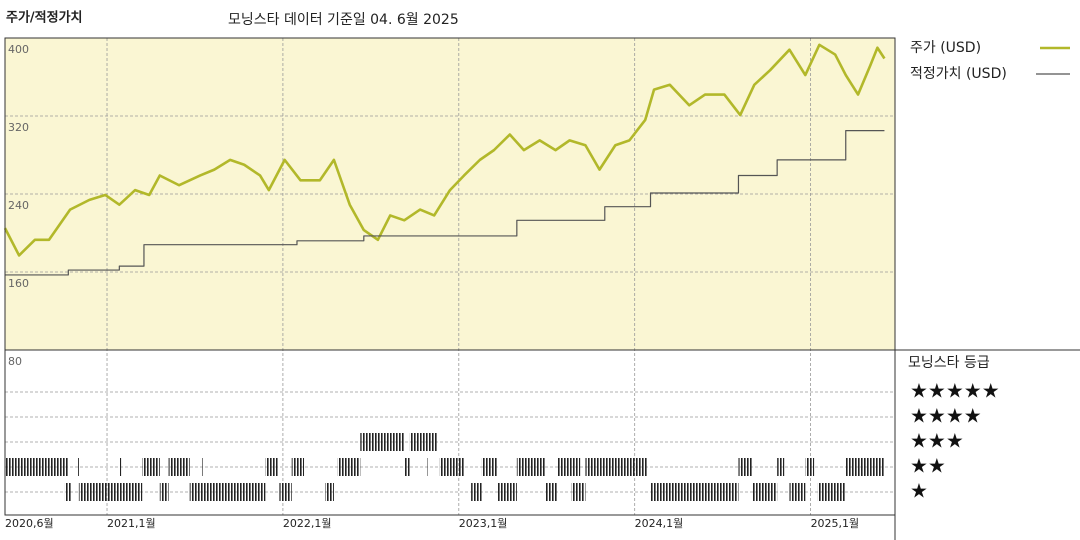 This screenshot has width=1080, height=540. What do you see at coordinates (958, 74) in the screenshot?
I see `legend-label: 적정가치 (USD)` at bounding box center [958, 74].